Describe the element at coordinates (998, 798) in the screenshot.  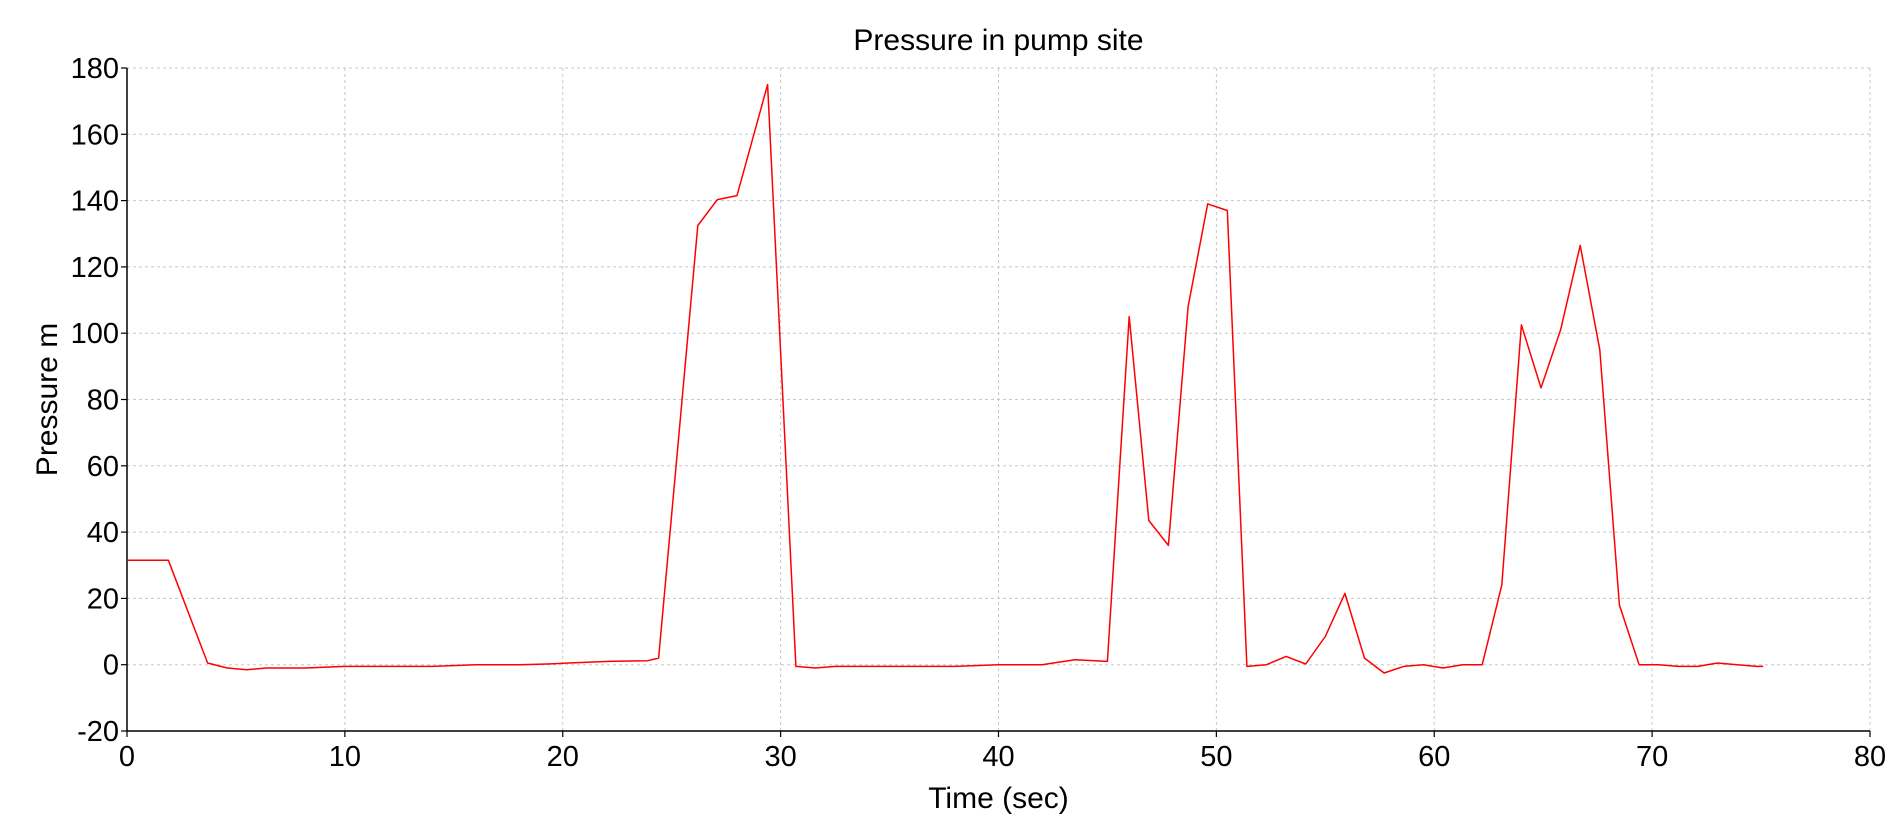
I see `x-axis-label: Time (sec)` at that location.